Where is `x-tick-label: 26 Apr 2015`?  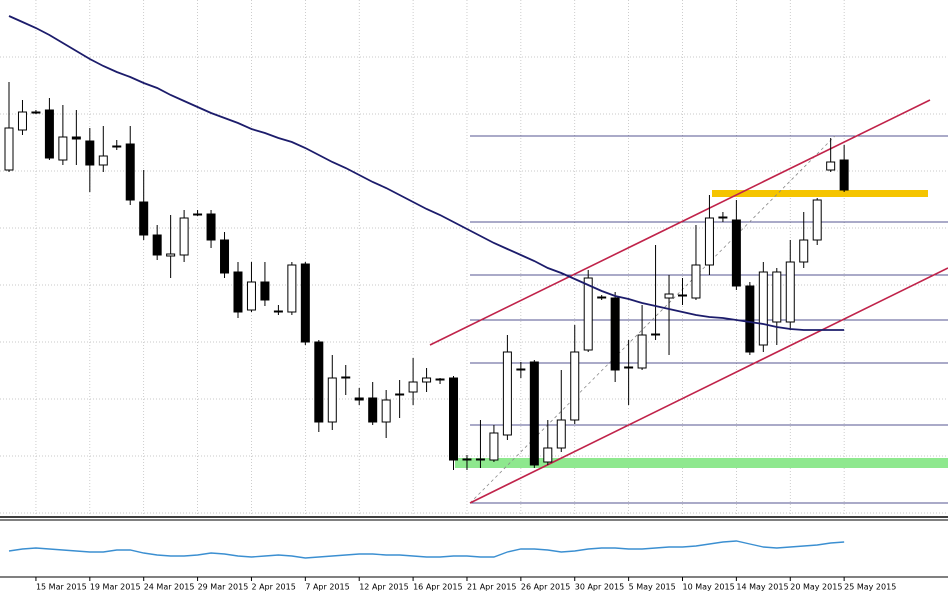
x-tick-label: 26 Apr 2015 is located at coordinates (545, 587).